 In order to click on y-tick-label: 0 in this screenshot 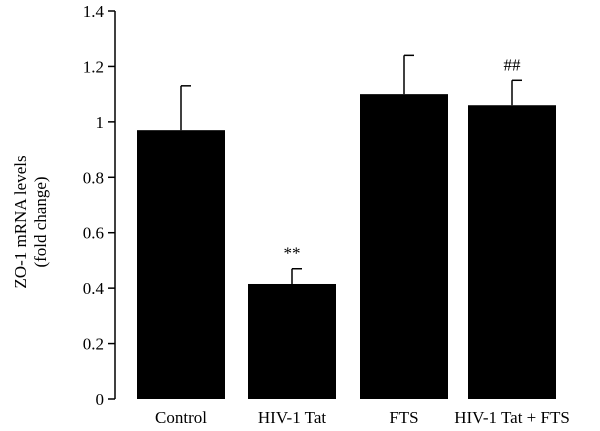, I will do `click(100, 399)`.